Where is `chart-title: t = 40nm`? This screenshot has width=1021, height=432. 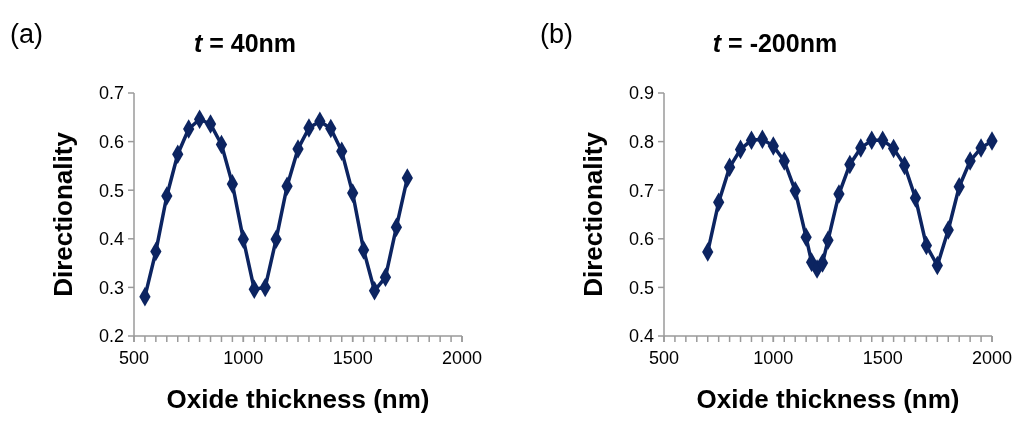 chart-title: t = 40nm is located at coordinates (245, 43).